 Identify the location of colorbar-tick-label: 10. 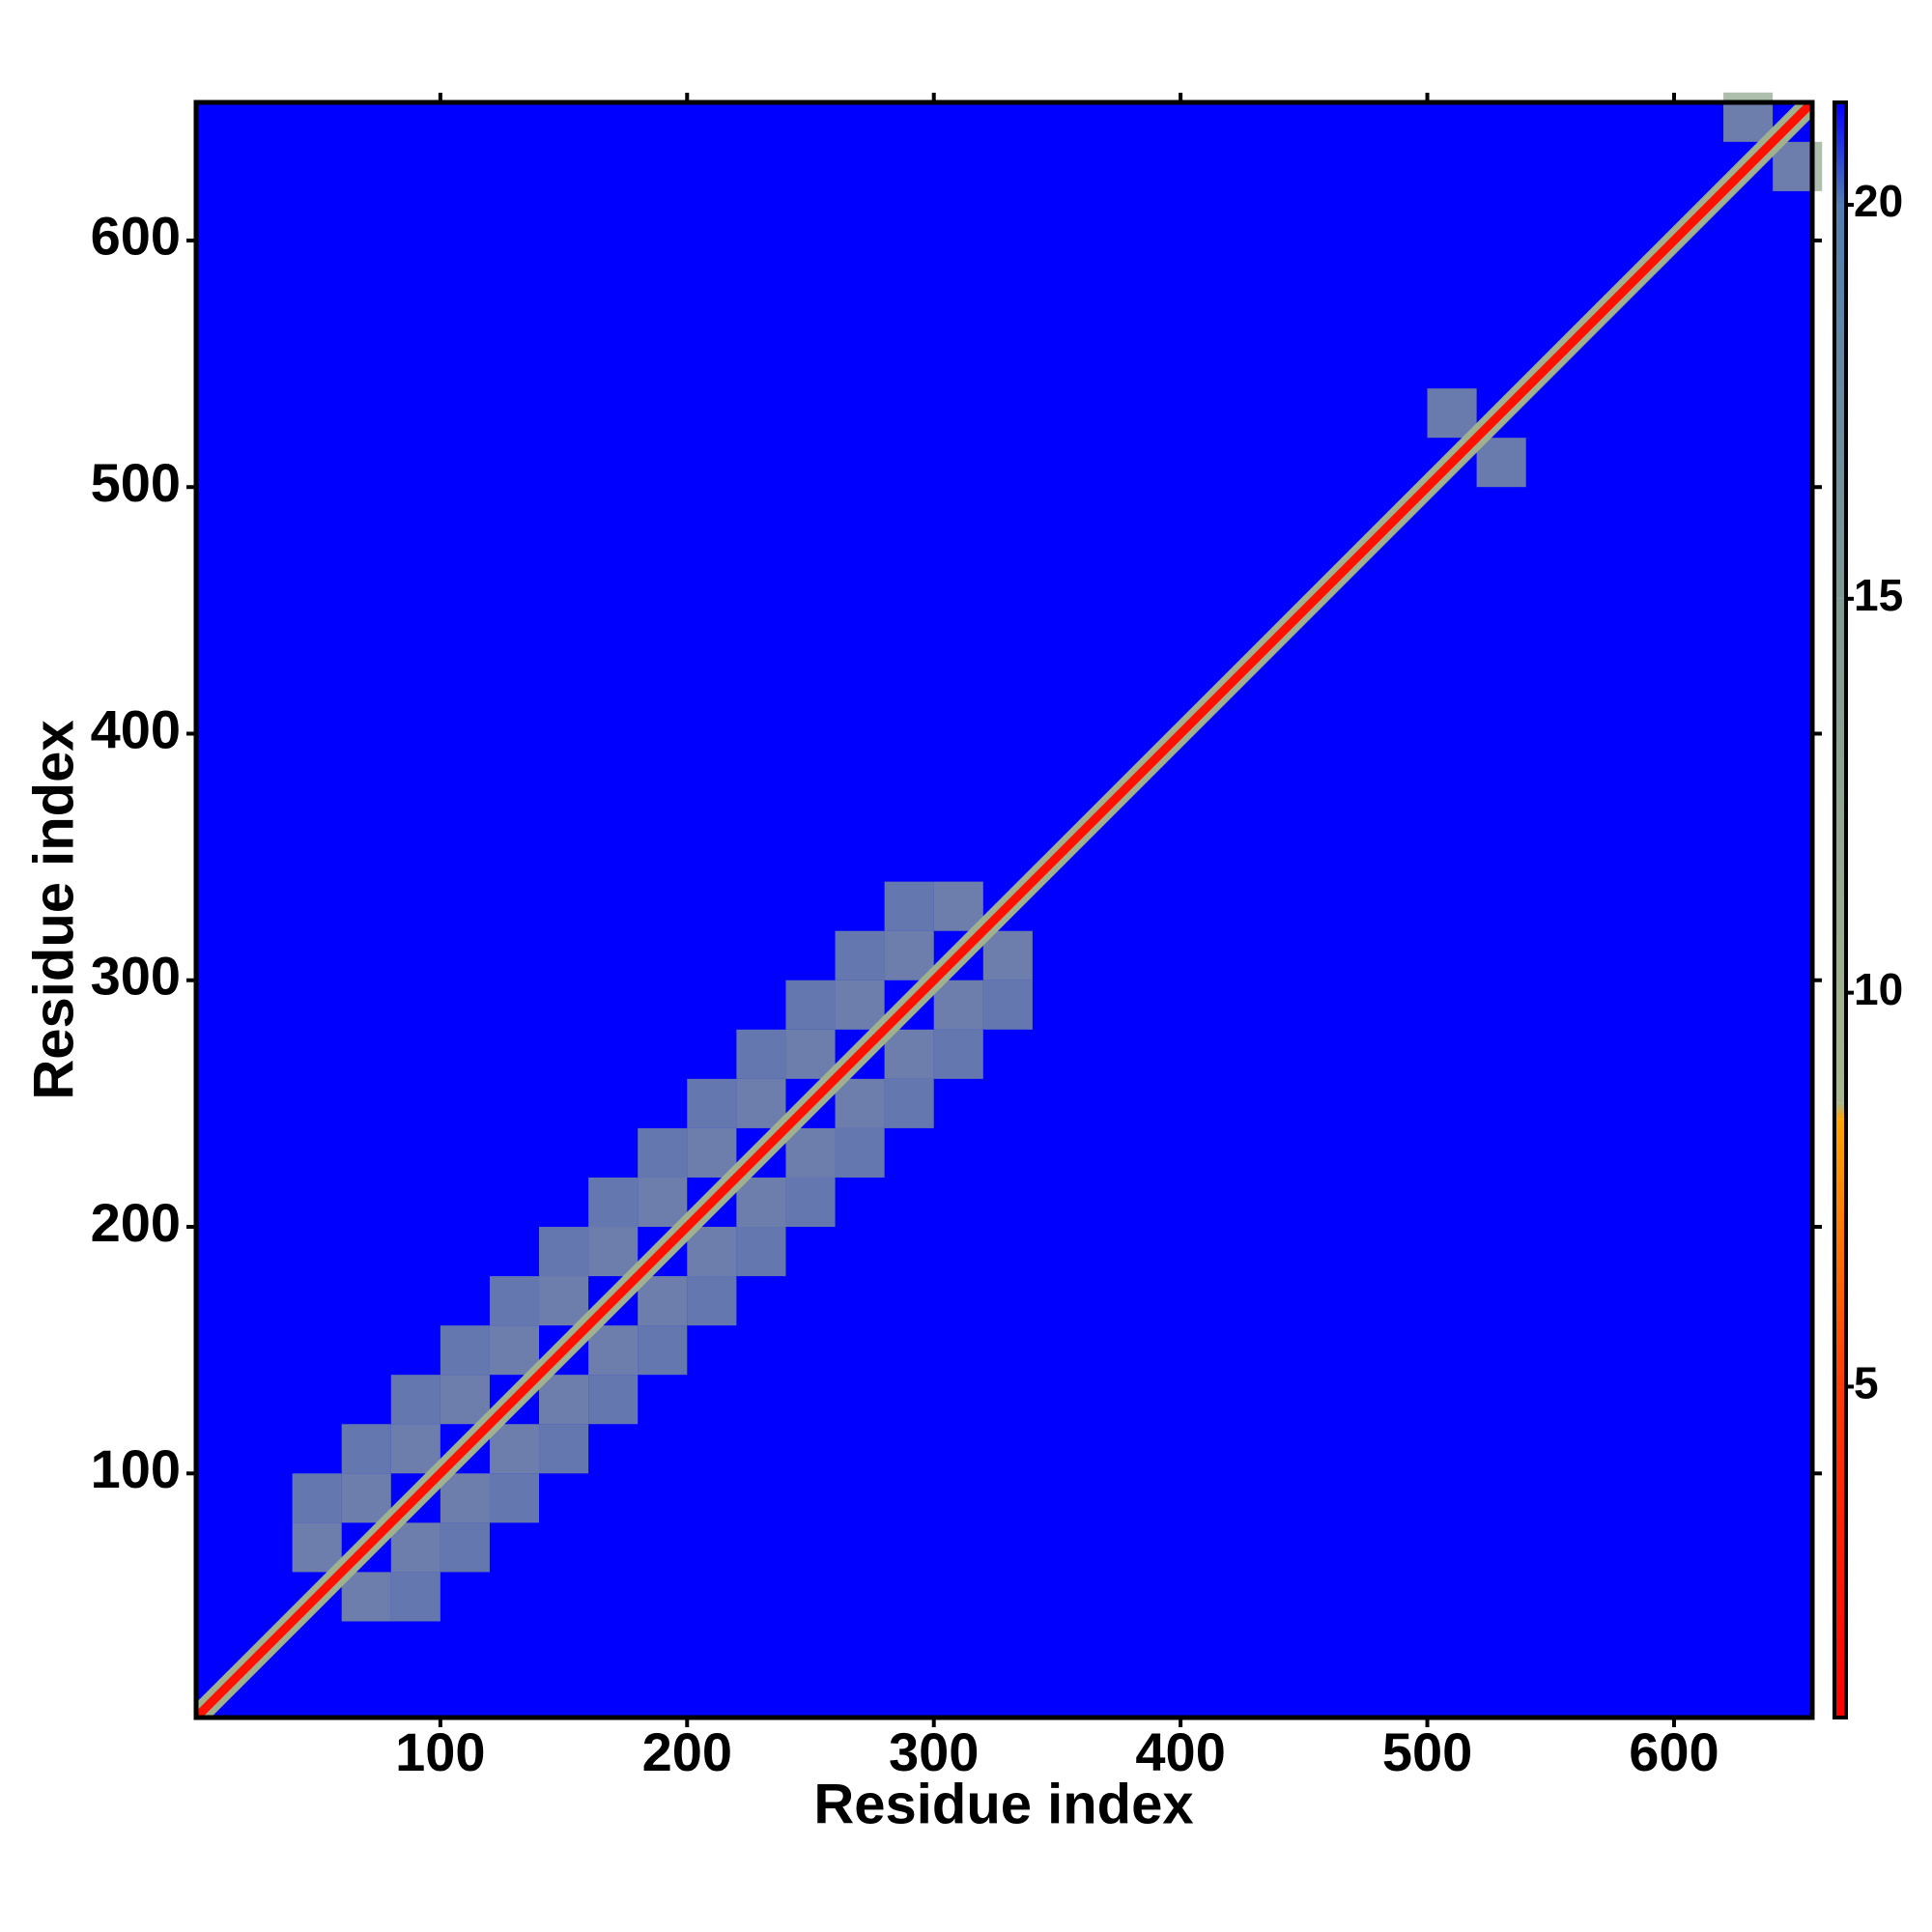
(1878, 989).